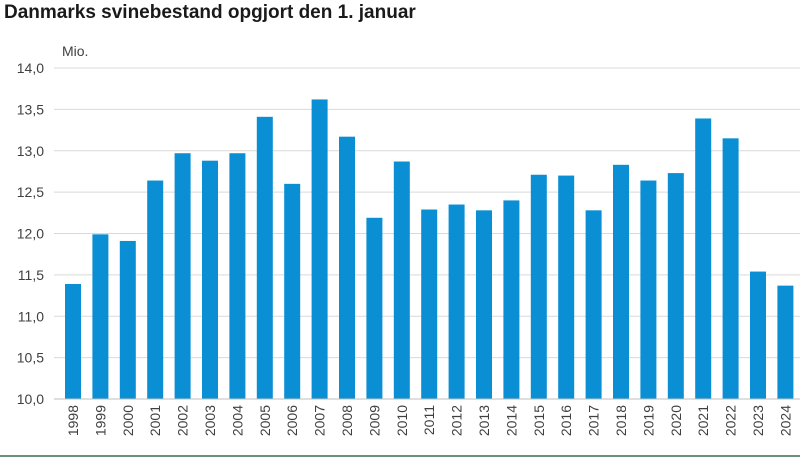 The image size is (800, 460). What do you see at coordinates (402, 420) in the screenshot?
I see `x-tick-label: 2010` at bounding box center [402, 420].